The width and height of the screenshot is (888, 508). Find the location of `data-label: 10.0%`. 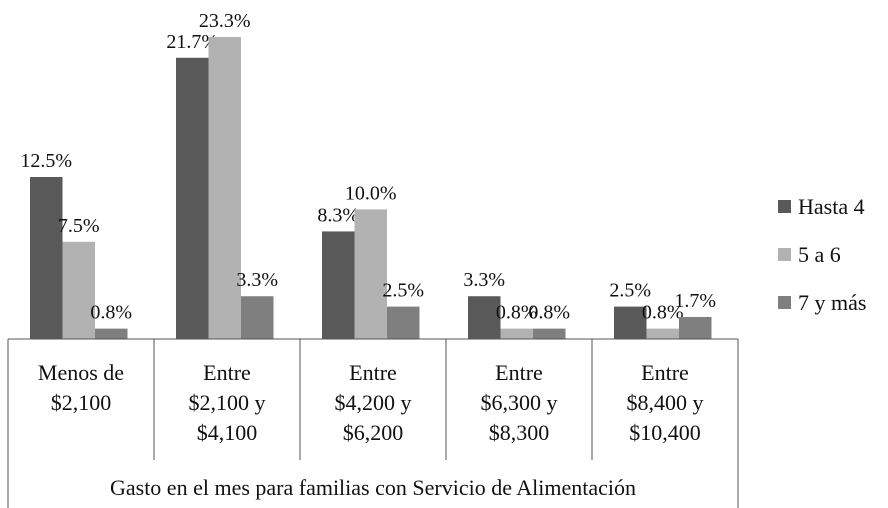

data-label: 10.0% is located at coordinates (371, 193).